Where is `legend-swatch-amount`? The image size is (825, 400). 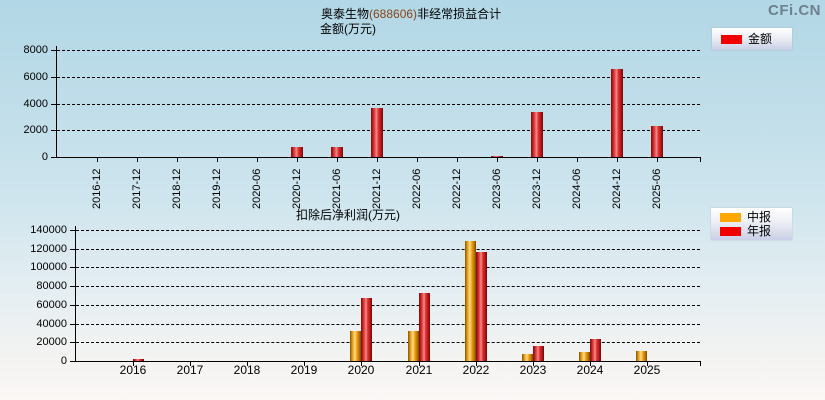
legend-swatch-amount is located at coordinates (731, 39).